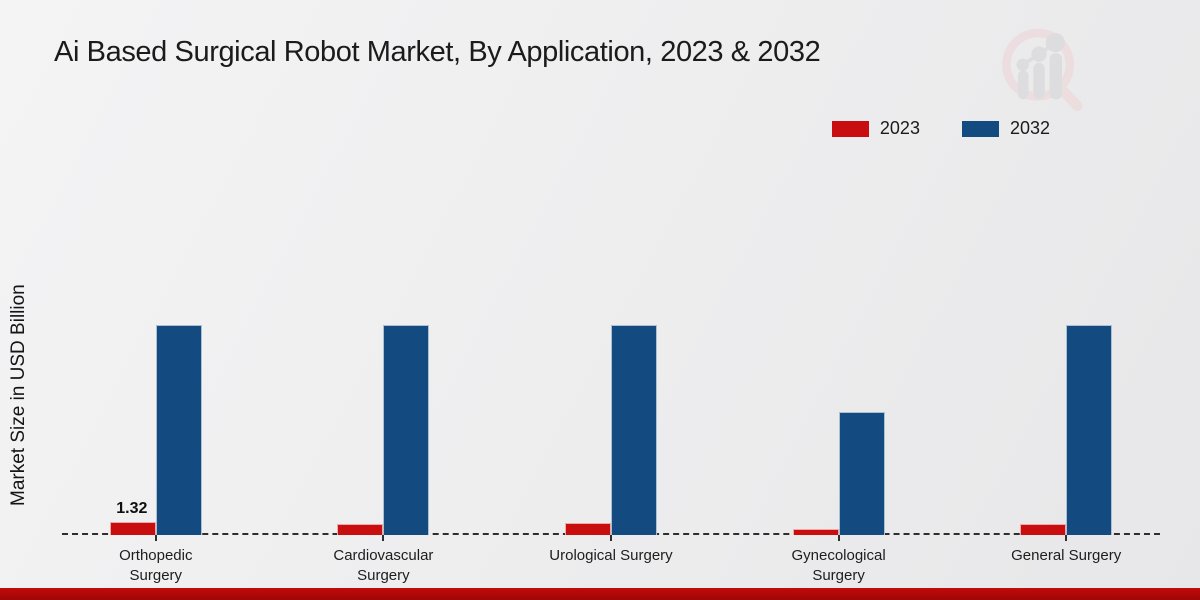  I want to click on value-label: 1.32, so click(132, 508).